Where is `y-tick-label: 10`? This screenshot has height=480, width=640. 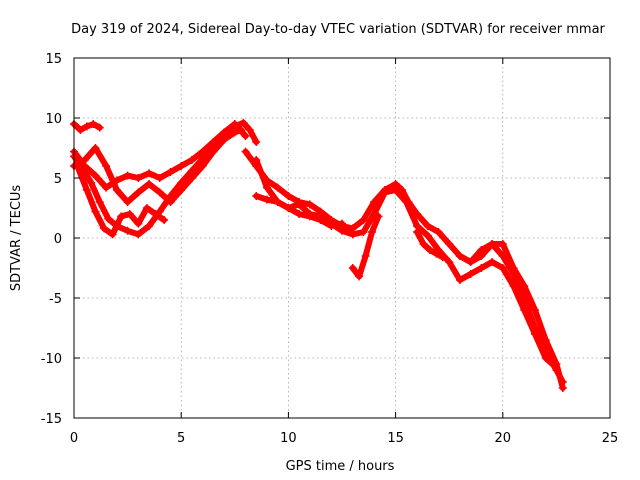 y-tick-label: 10 is located at coordinates (53, 119).